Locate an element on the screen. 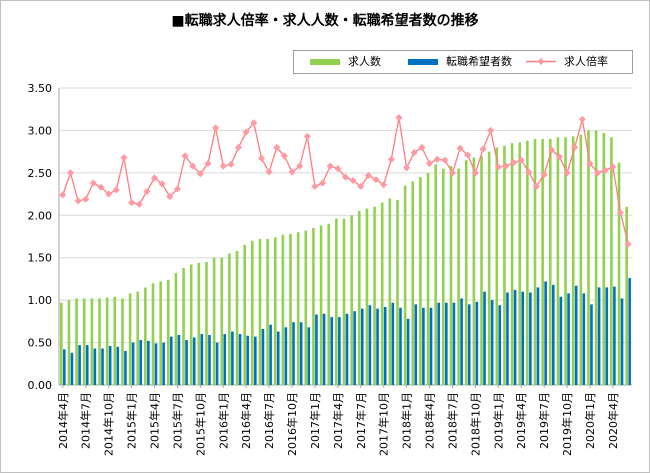  x-tick-label: 2018年1月 is located at coordinates (407, 420).